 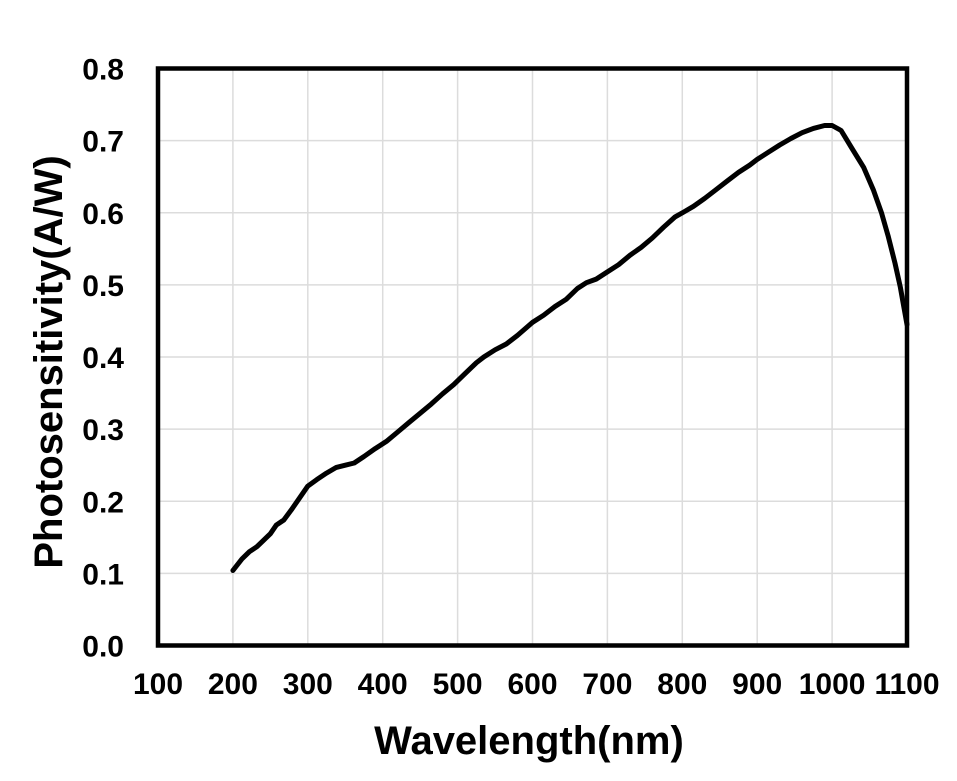 What do you see at coordinates (529, 741) in the screenshot?
I see `x-axis-title: Wavelength(nm)` at bounding box center [529, 741].